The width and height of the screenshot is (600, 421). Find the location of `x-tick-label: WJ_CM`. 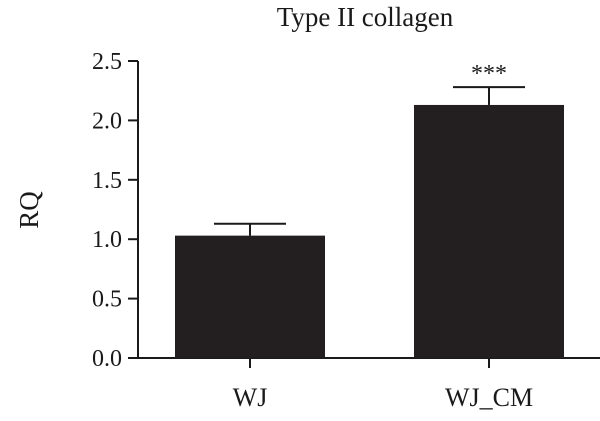

x-tick-label: WJ_CM is located at coordinates (489, 397).